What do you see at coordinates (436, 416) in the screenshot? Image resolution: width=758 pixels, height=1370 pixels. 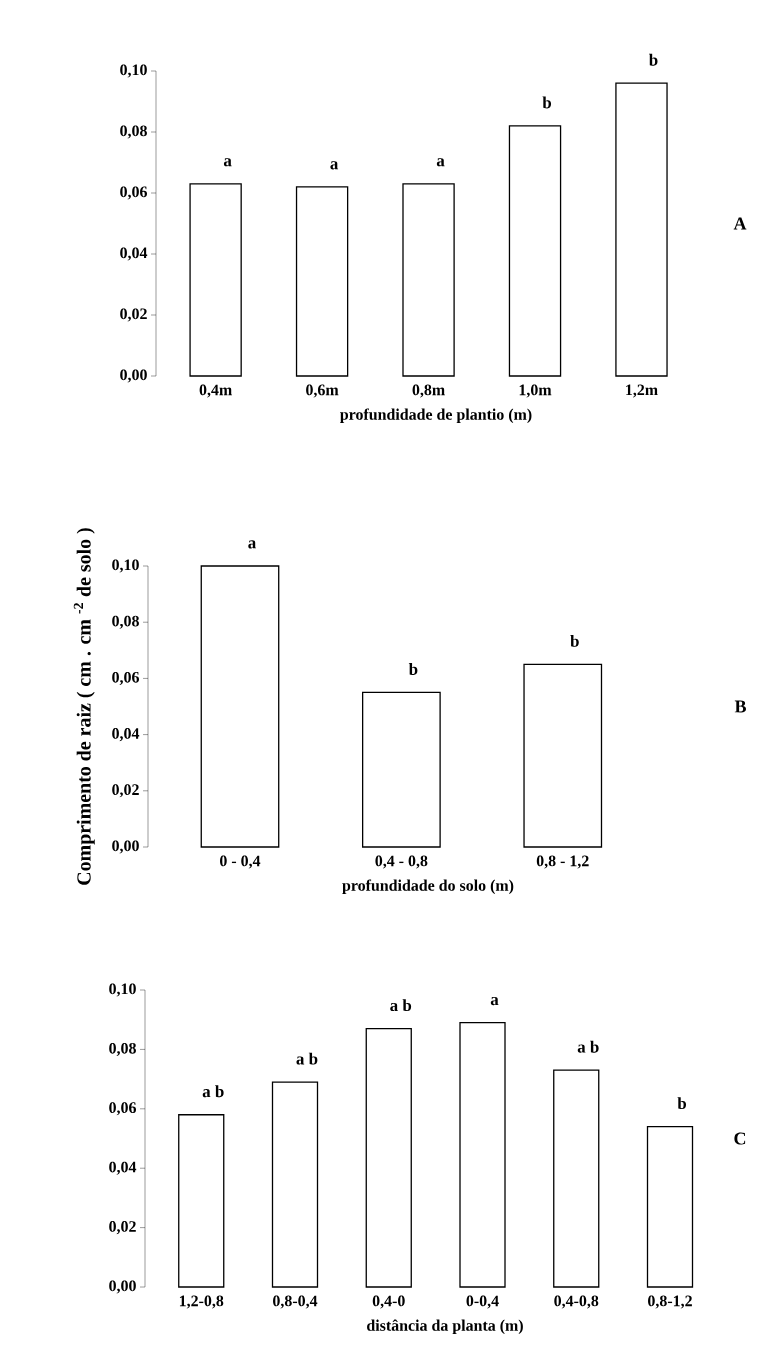 I see `x-axis-title: profundidade de plantio (m)` at bounding box center [436, 416].